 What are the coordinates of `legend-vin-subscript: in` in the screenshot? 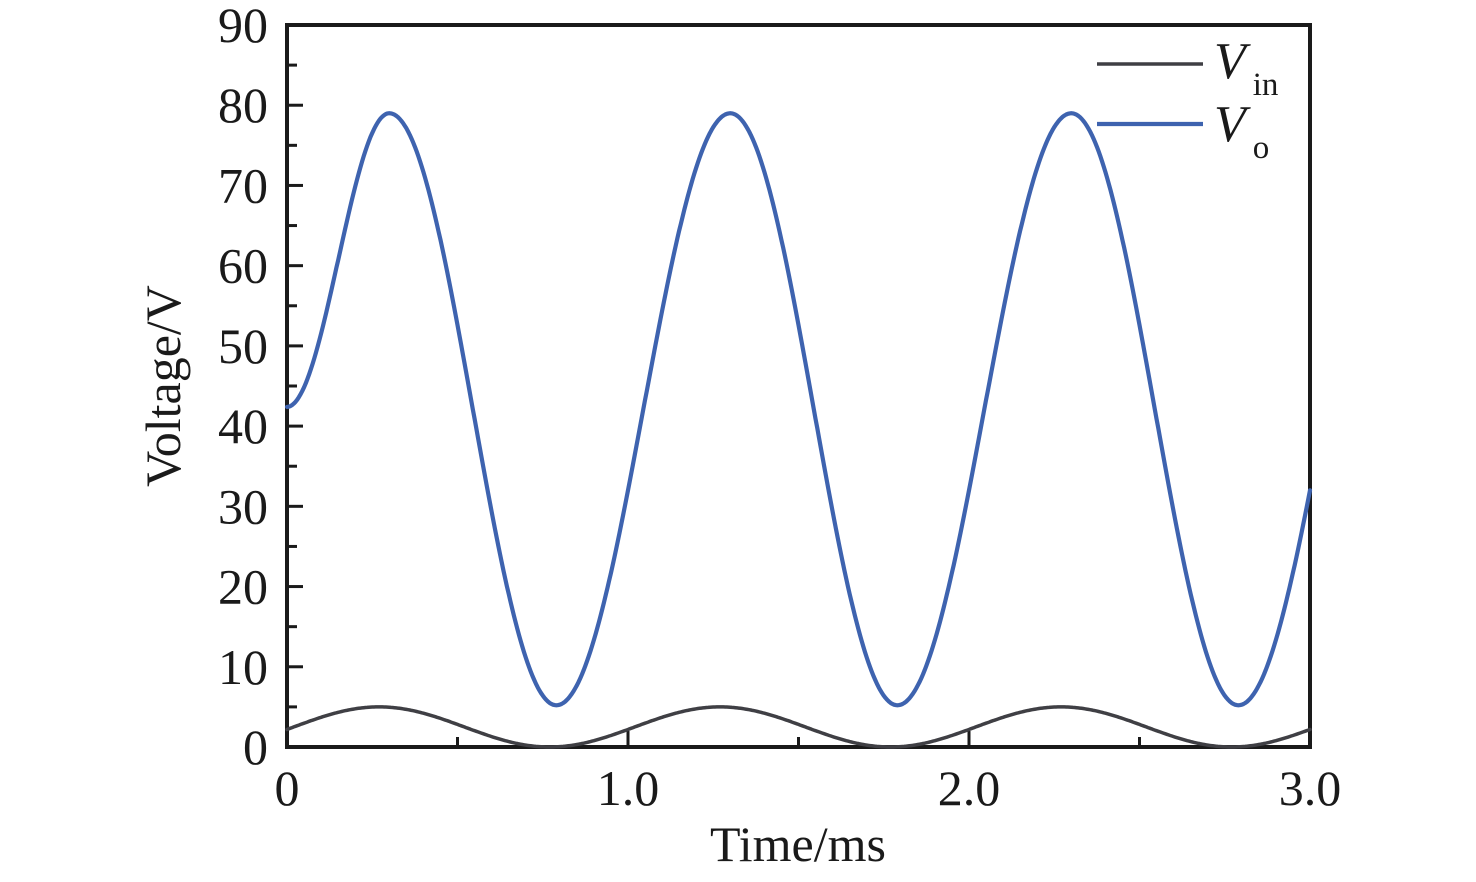 It's located at (1266, 85).